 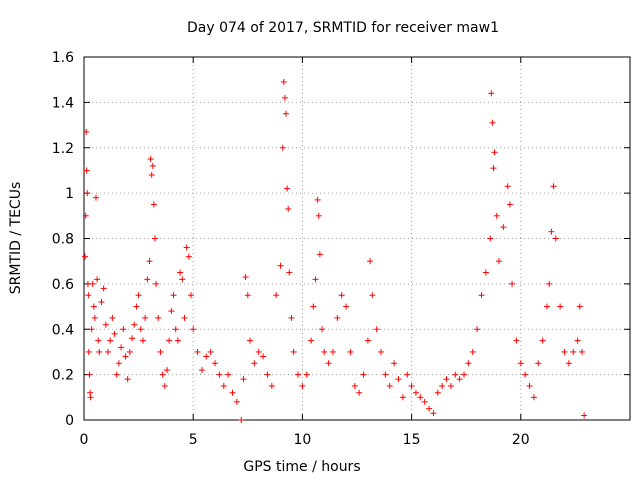 What do you see at coordinates (69, 421) in the screenshot?
I see `y-tick-label: 0` at bounding box center [69, 421].